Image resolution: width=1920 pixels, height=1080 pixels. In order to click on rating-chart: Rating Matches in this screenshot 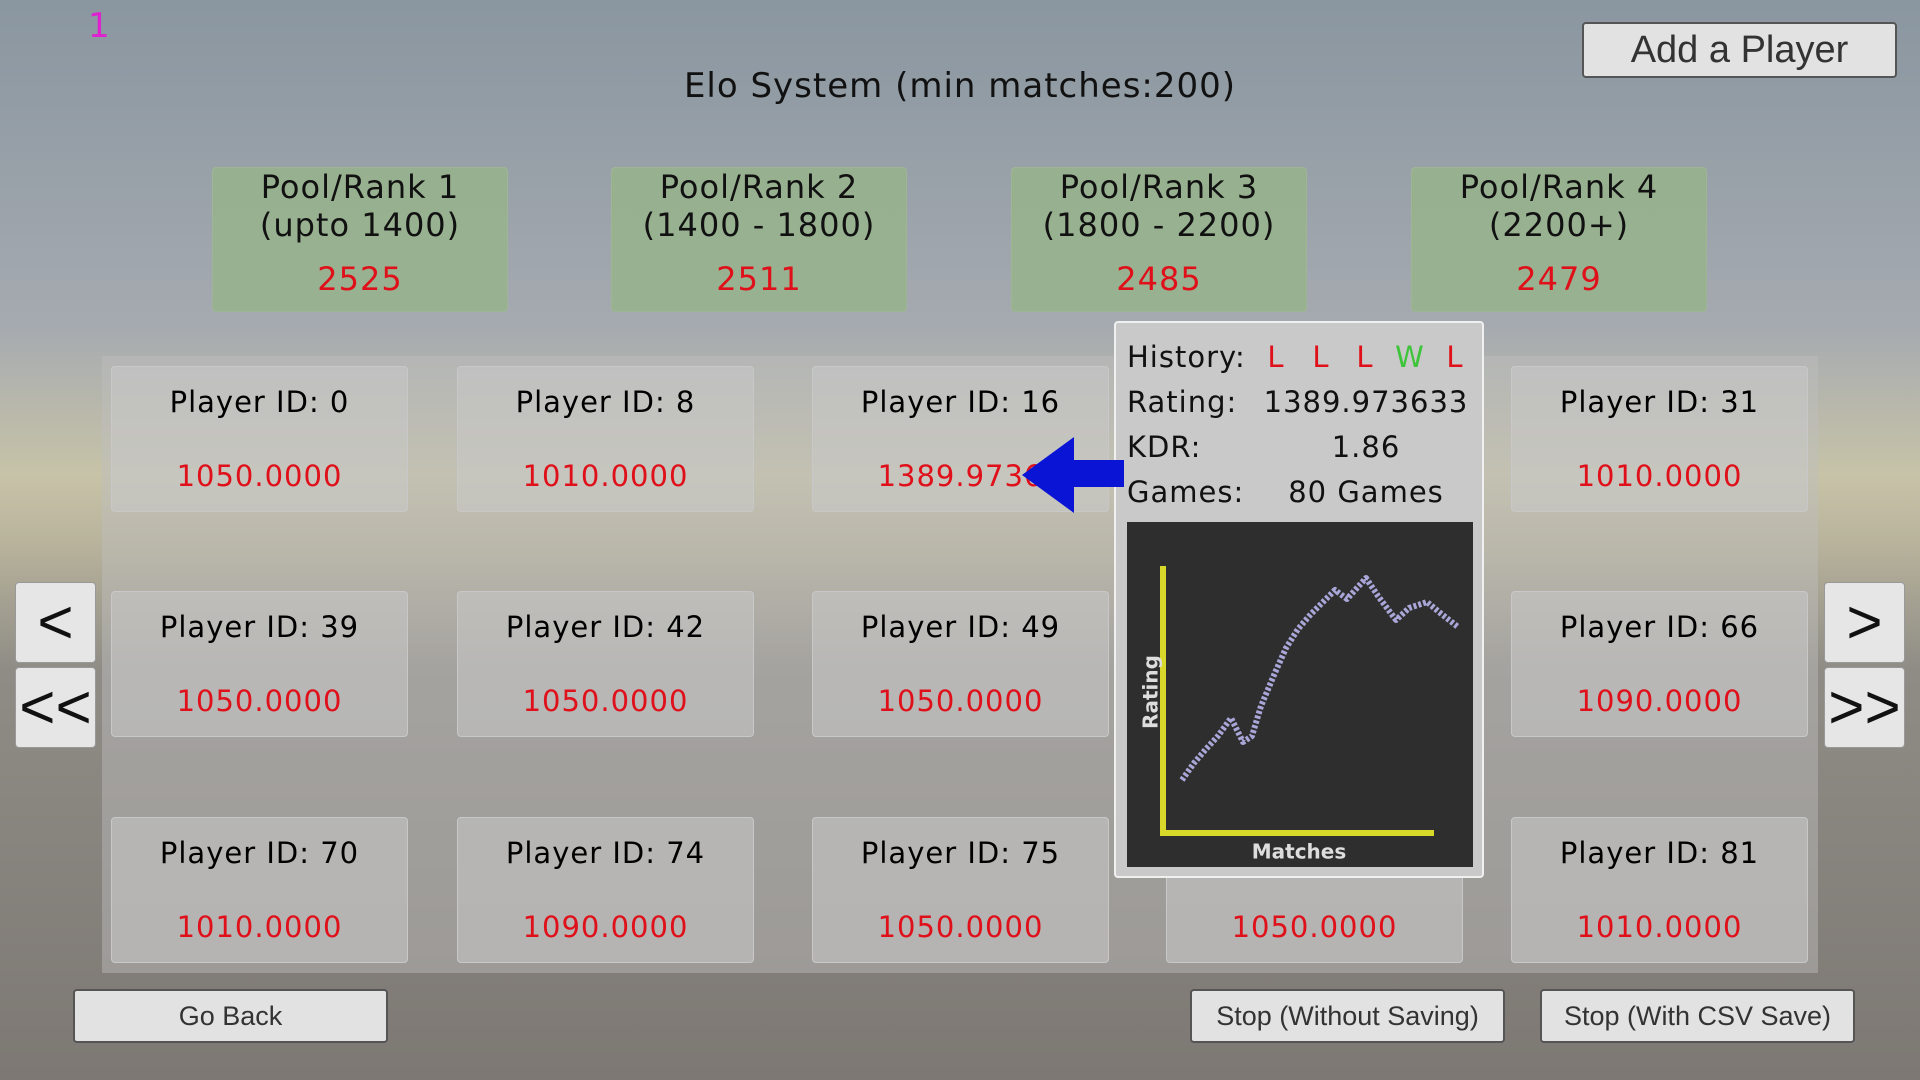, I will do `click(1300, 694)`.